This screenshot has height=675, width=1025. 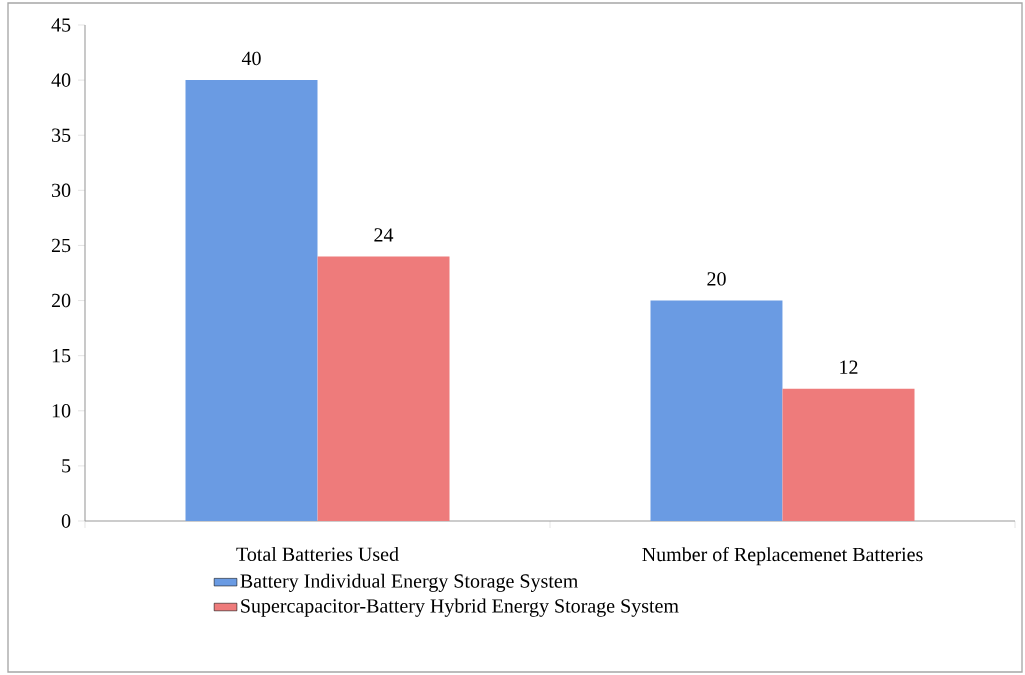 I want to click on data-label: 24, so click(x=384, y=235).